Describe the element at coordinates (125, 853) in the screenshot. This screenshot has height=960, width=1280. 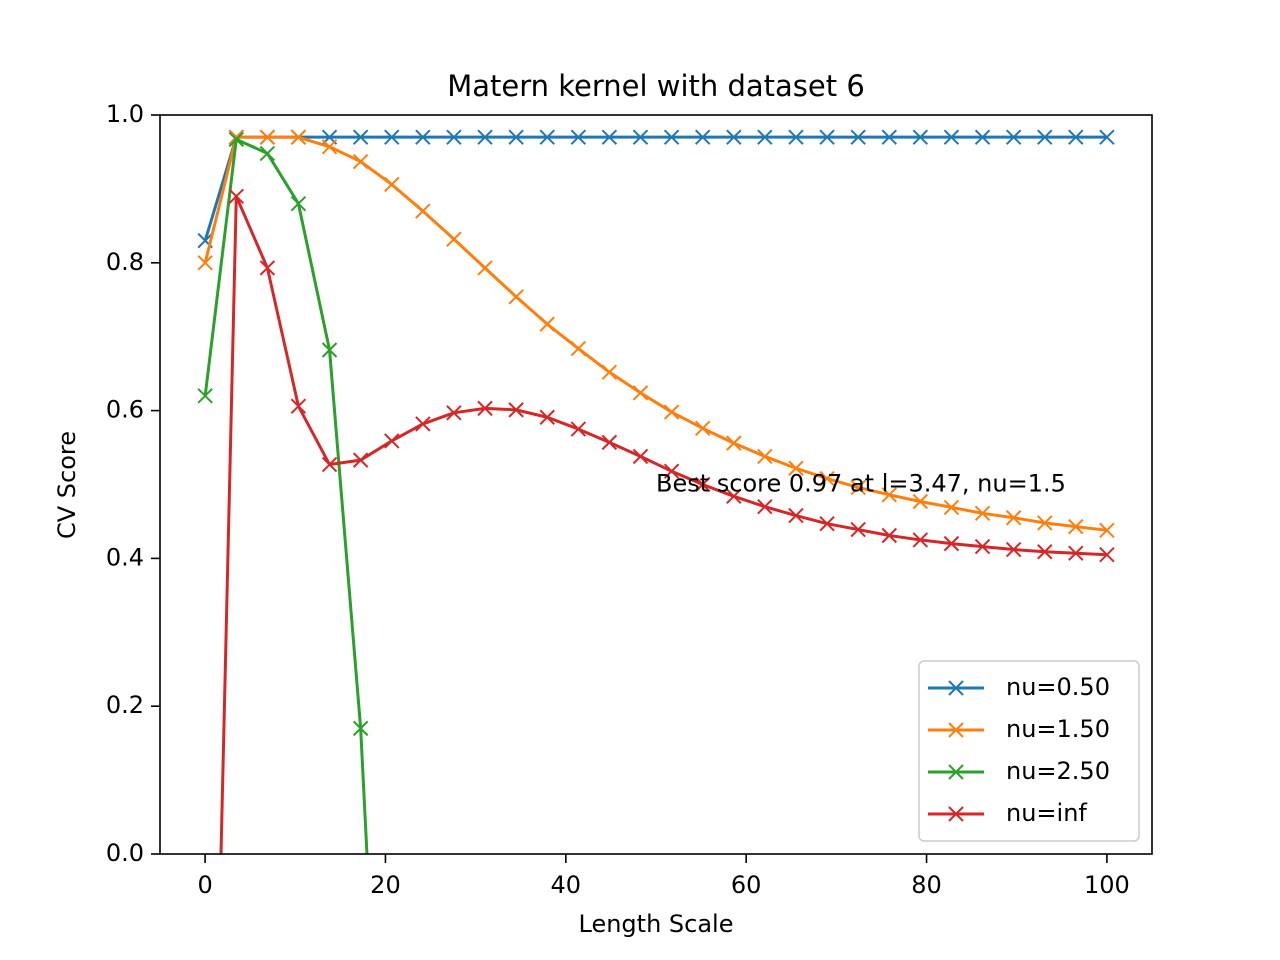
I see `y-tick-label: 0.0` at that location.